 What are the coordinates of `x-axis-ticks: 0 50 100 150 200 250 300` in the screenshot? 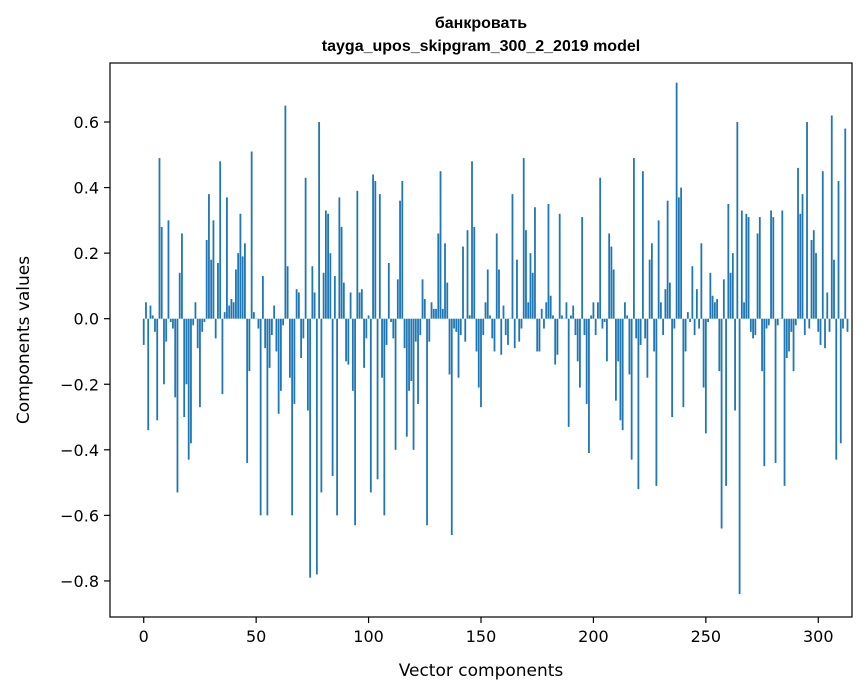 It's located at (486, 631).